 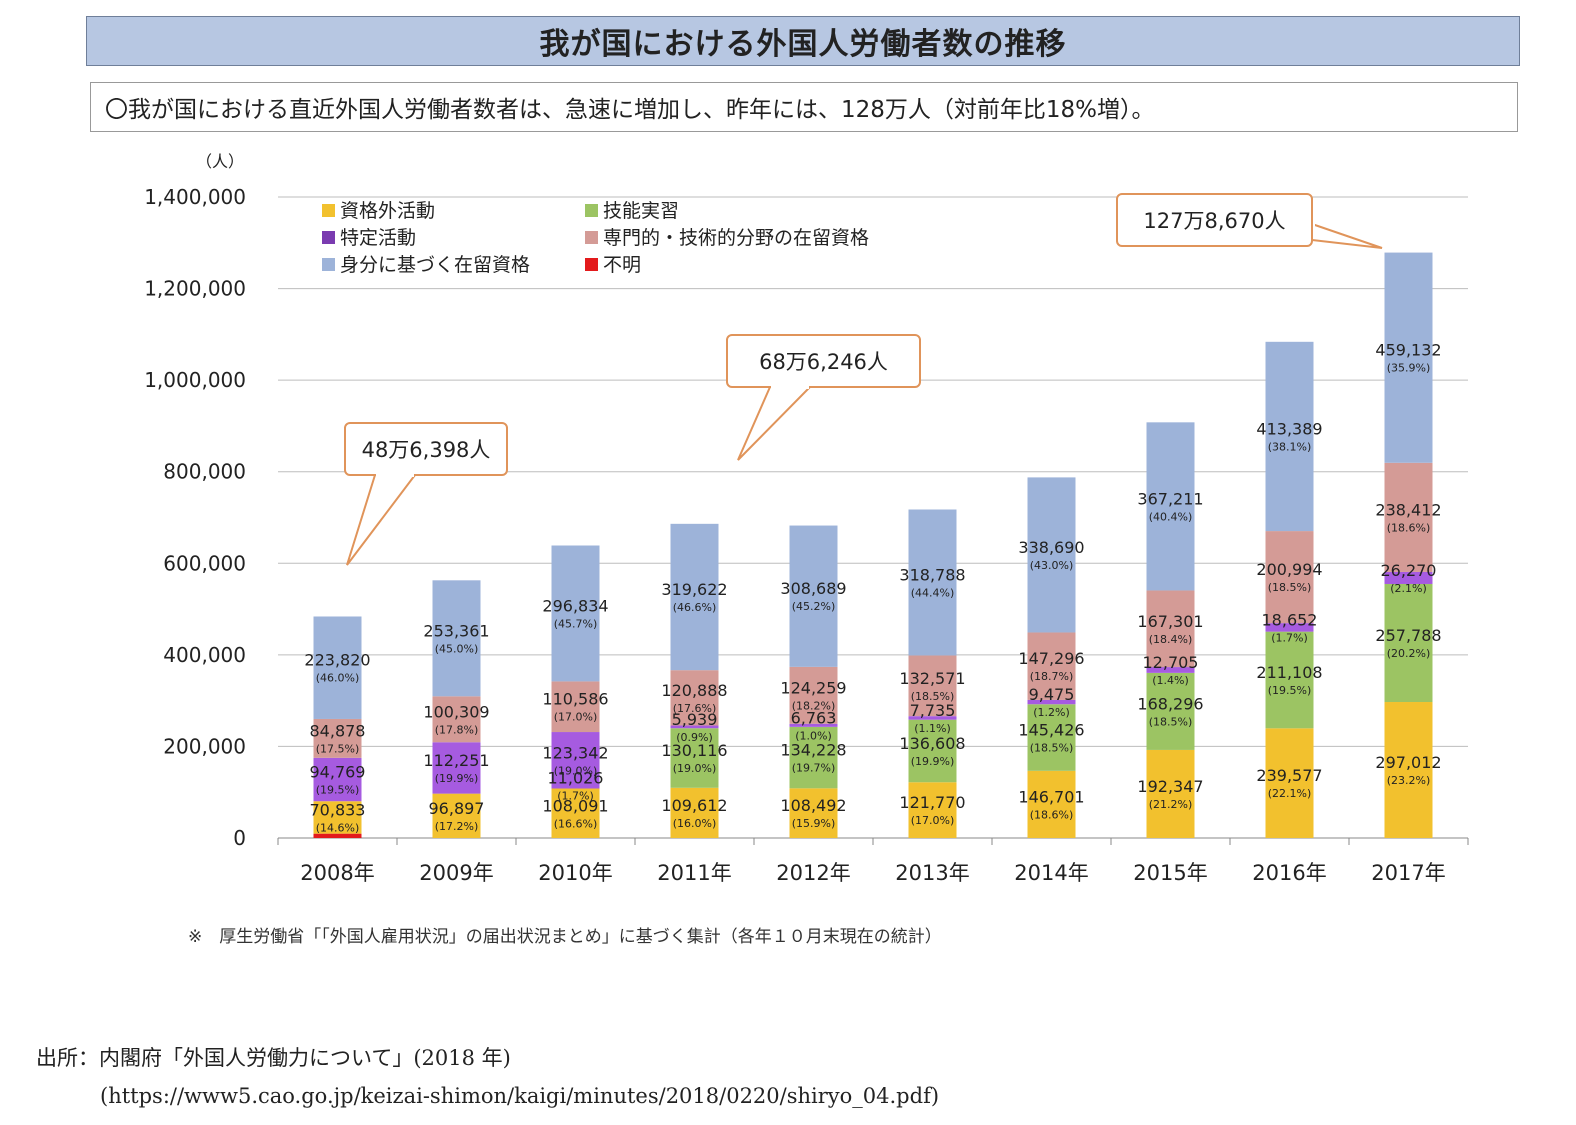 What do you see at coordinates (1409, 653) in the screenshot?
I see `data-label-pct: (20.2%)` at bounding box center [1409, 653].